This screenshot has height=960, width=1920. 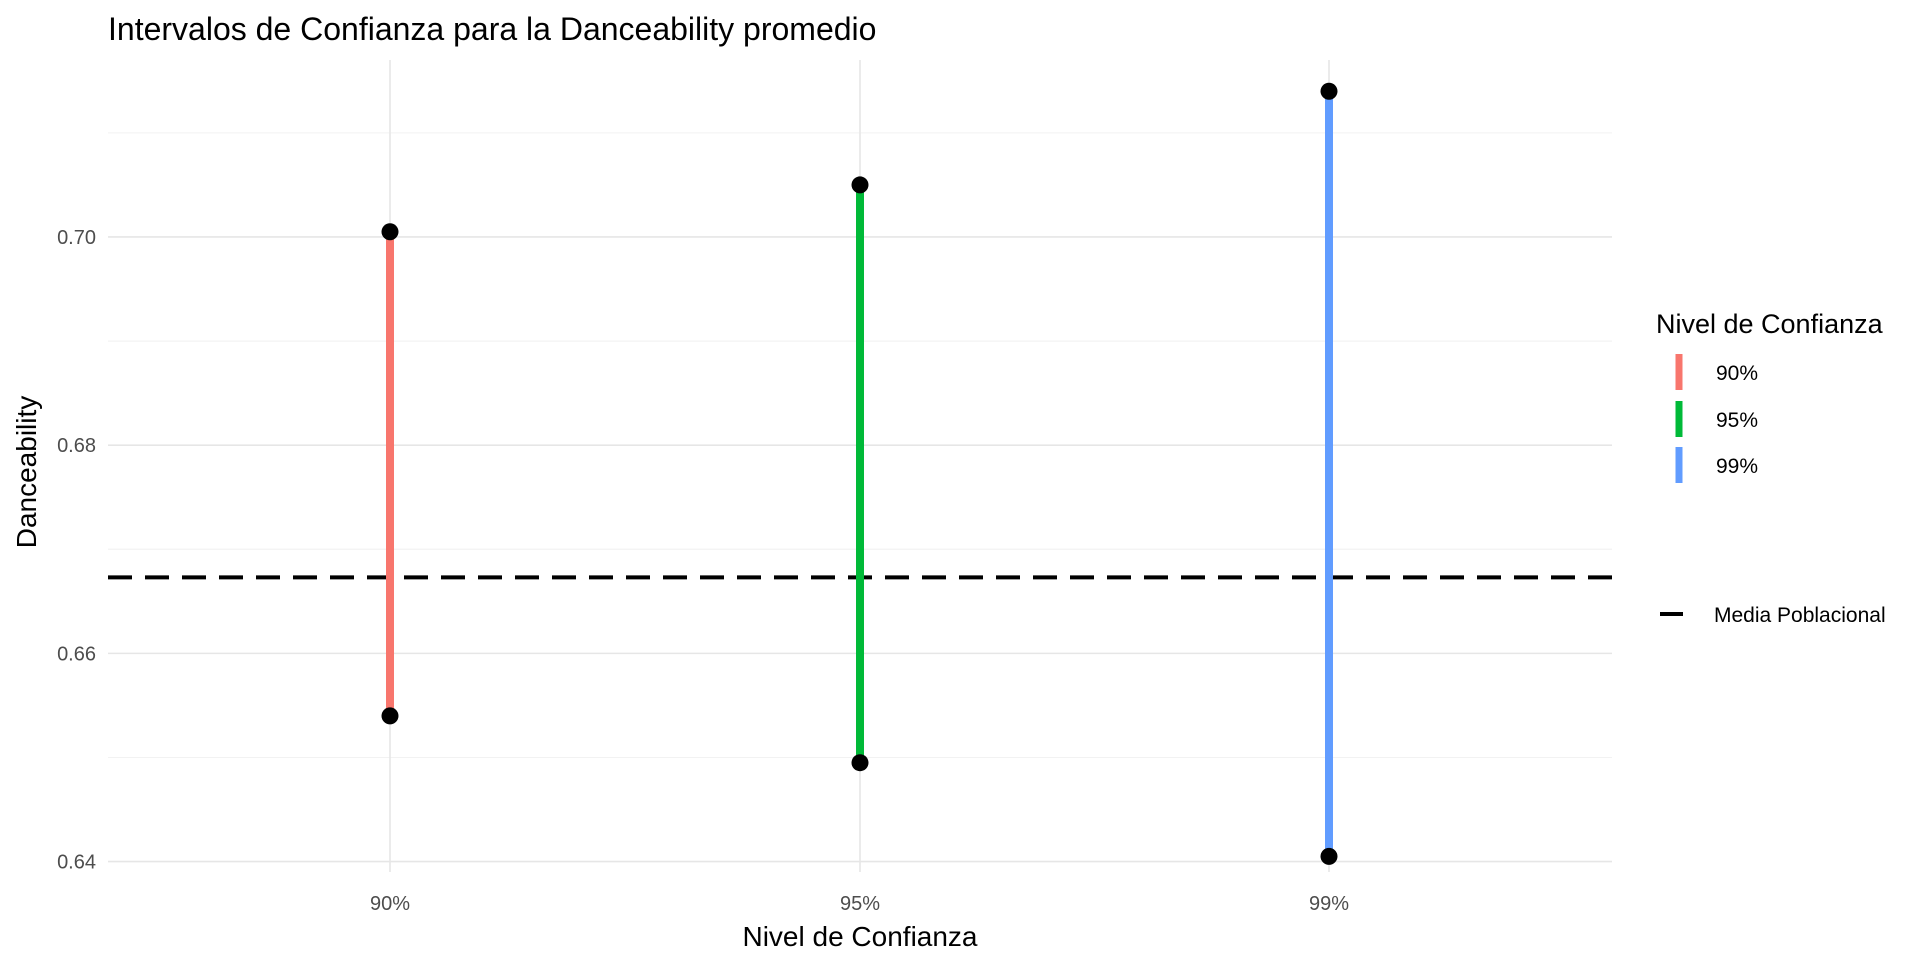 I want to click on y-tick-label: 0.66, so click(x=76, y=654).